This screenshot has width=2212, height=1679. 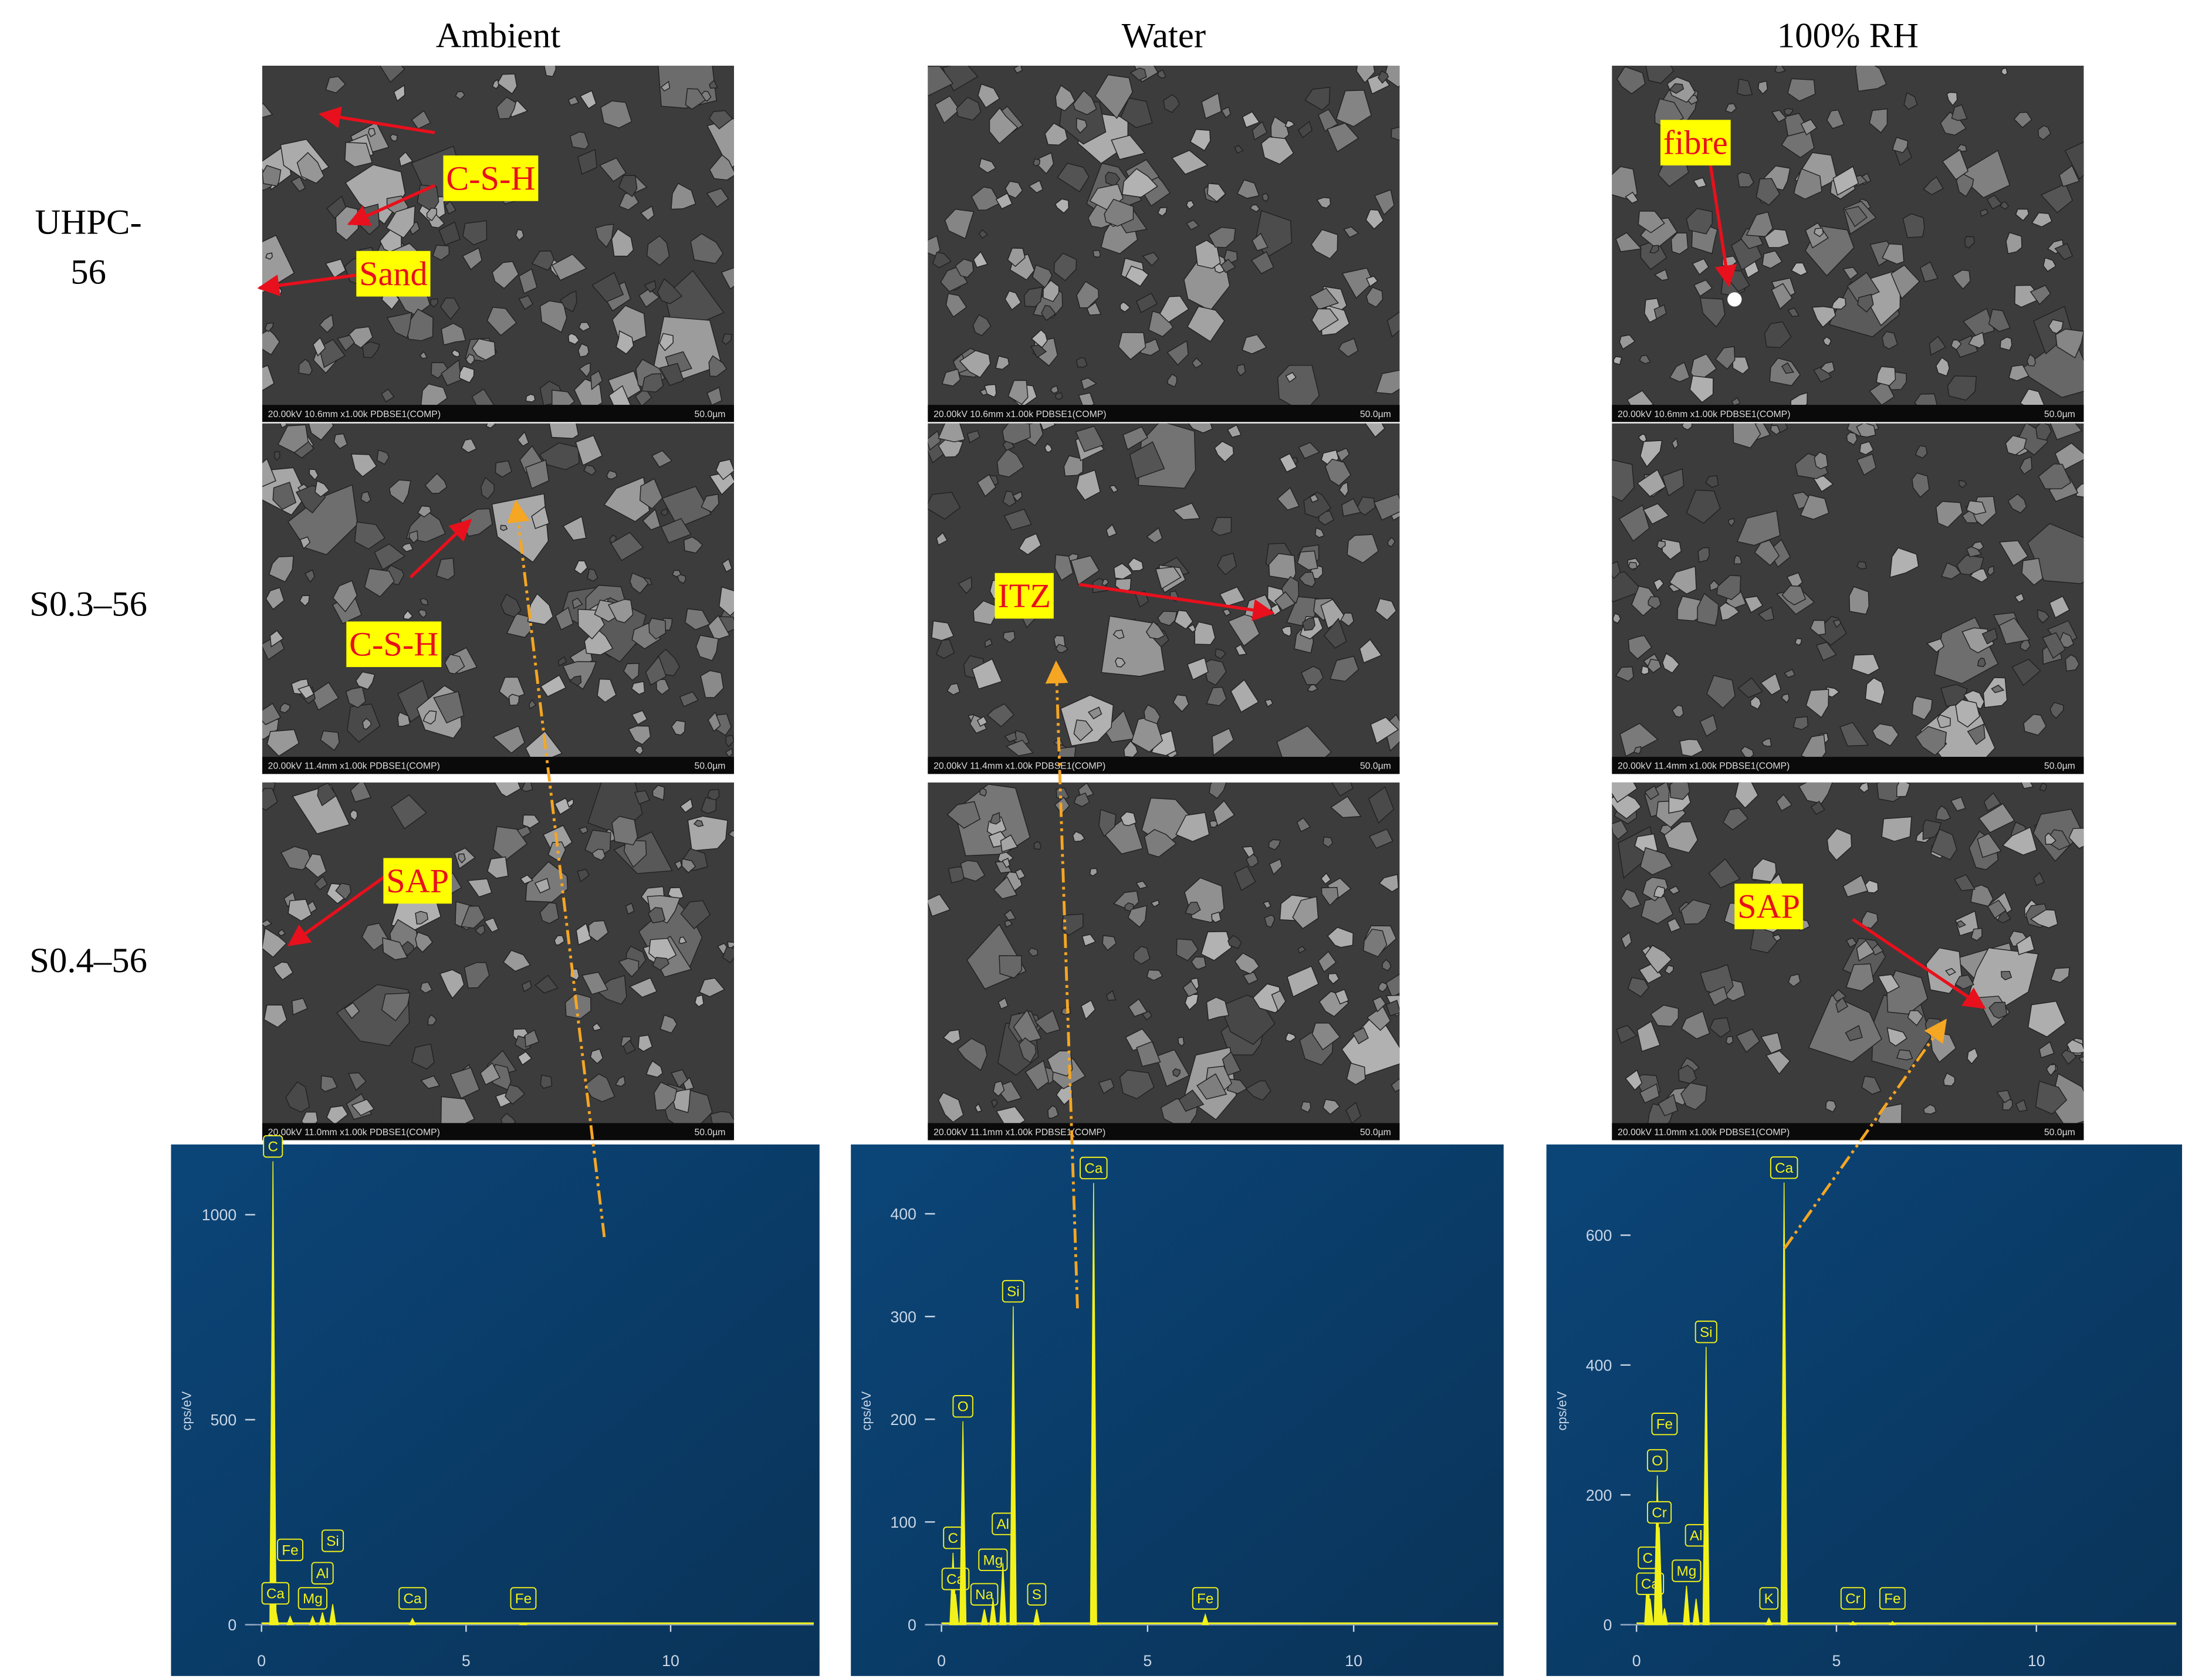 What do you see at coordinates (322, 1619) in the screenshot?
I see `spectrum-peak` at bounding box center [322, 1619].